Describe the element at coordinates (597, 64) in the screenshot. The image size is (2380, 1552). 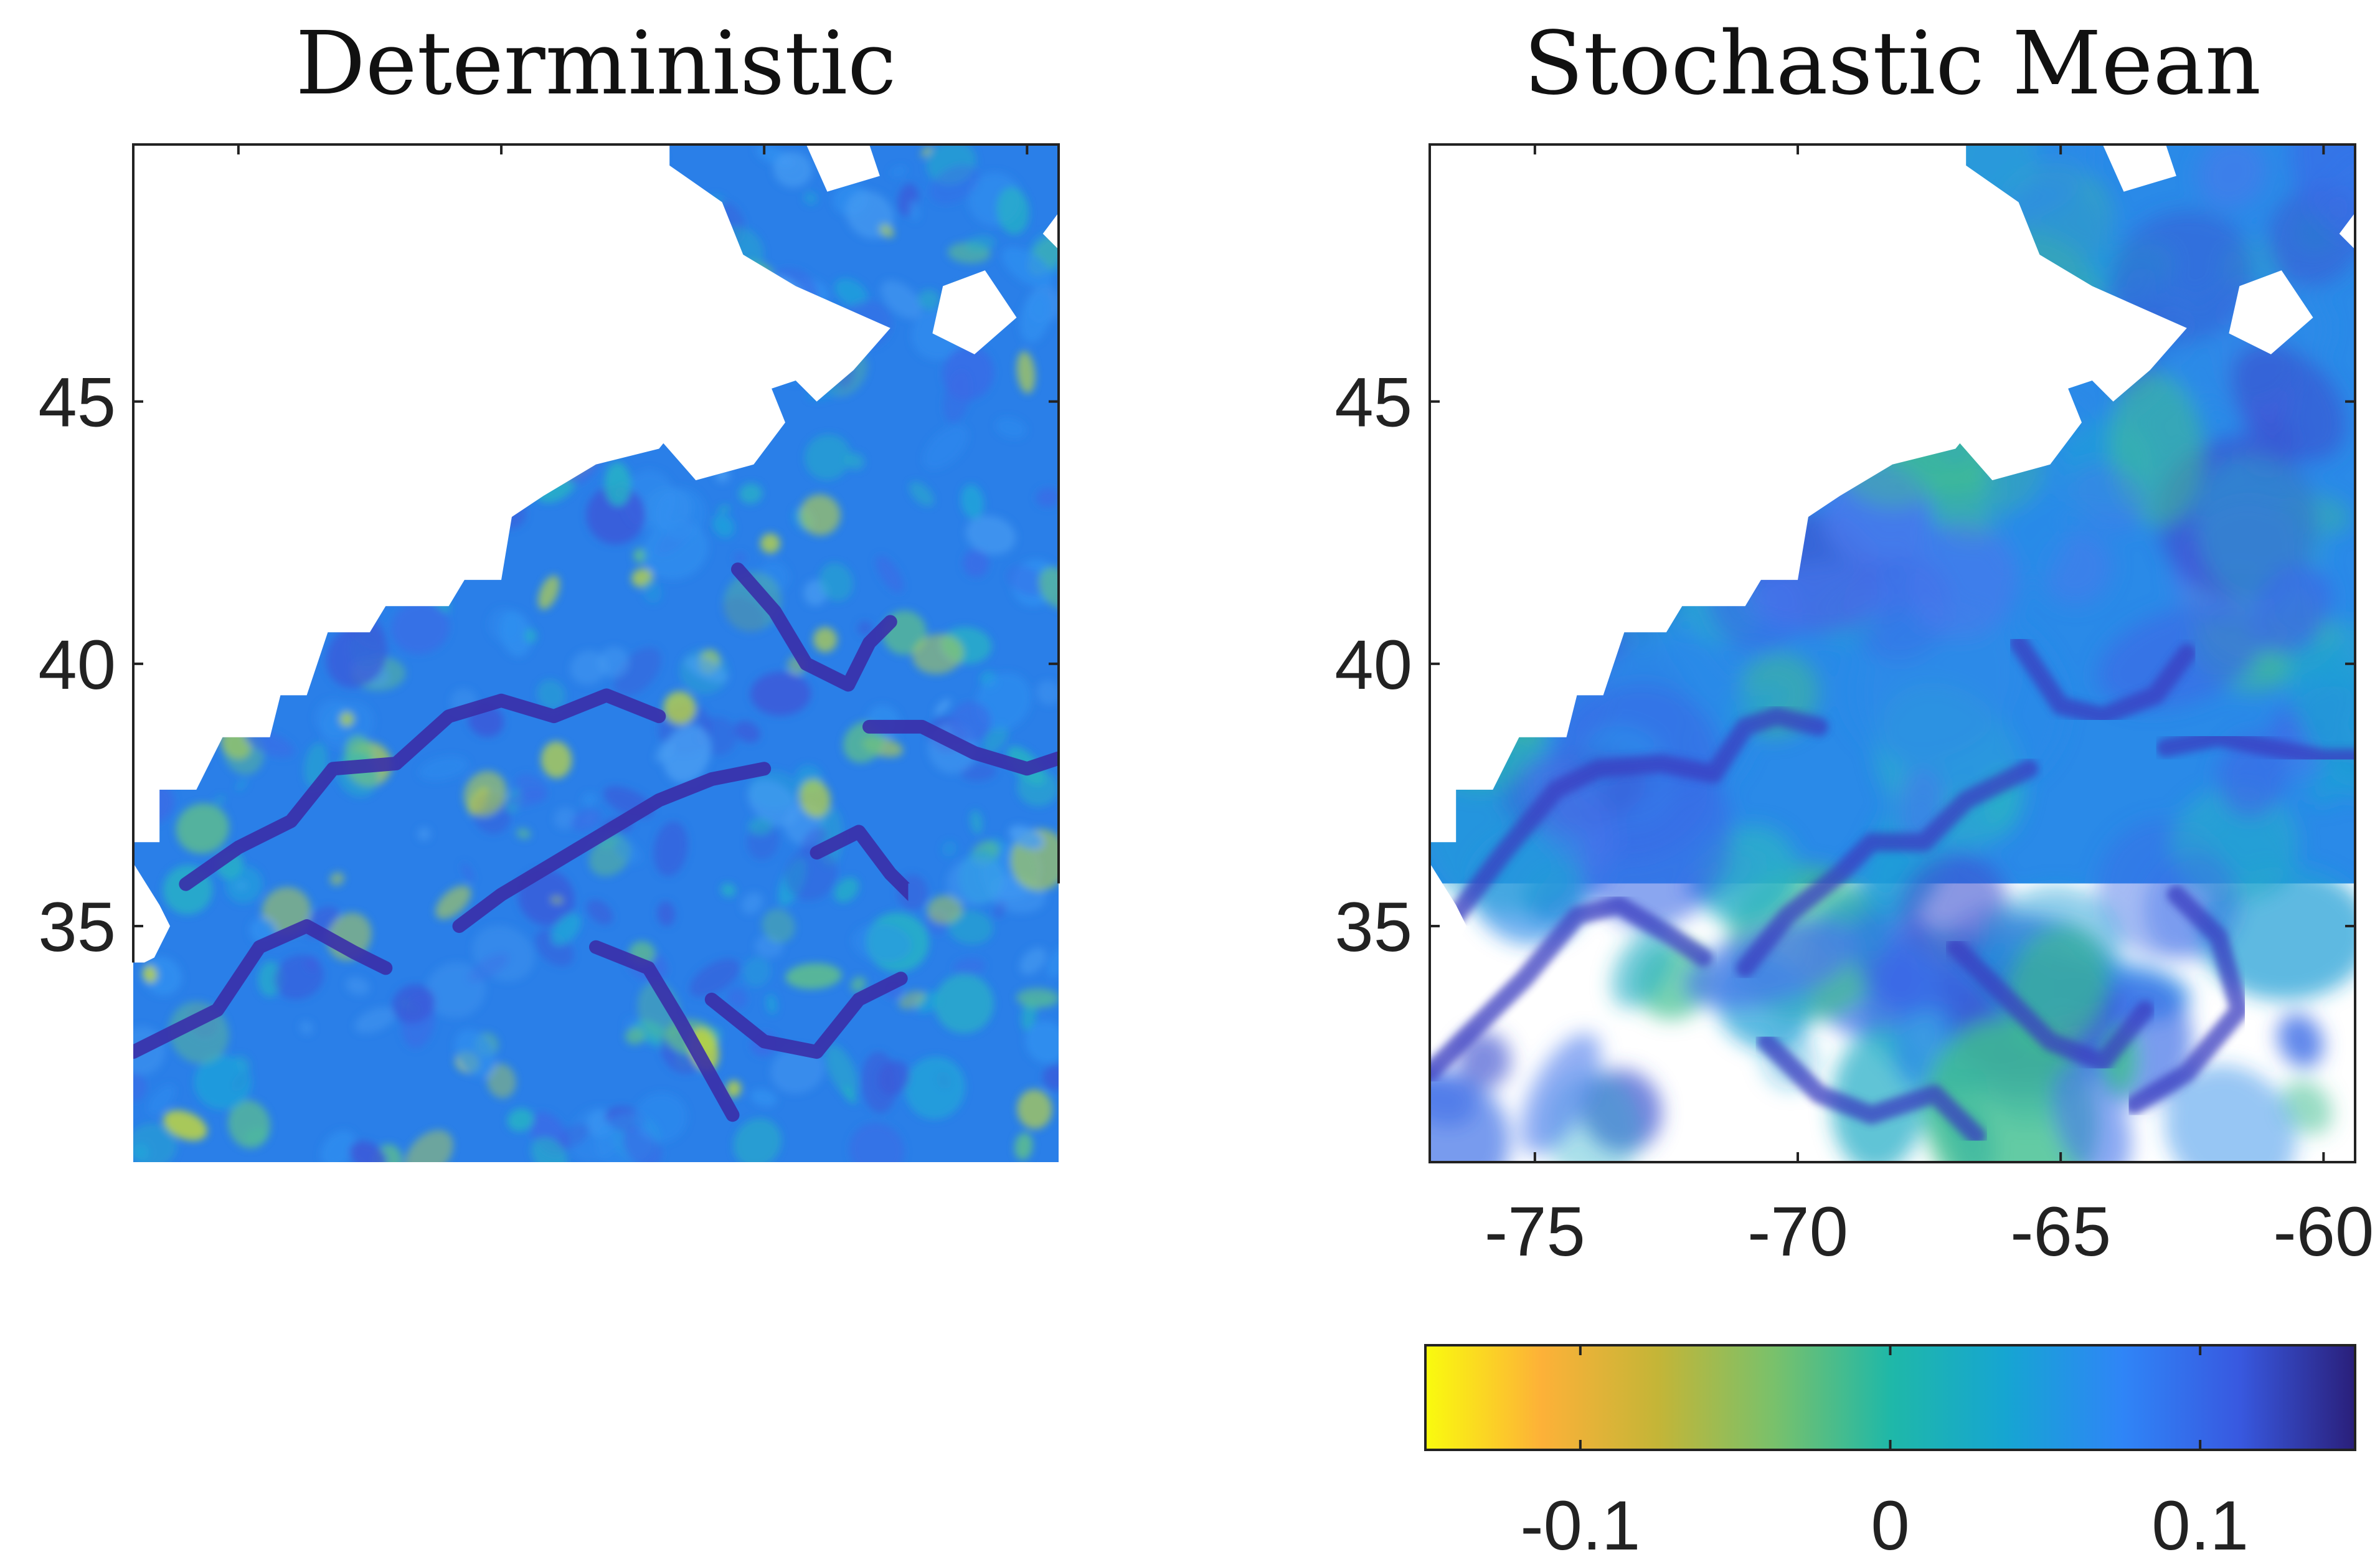
I see `panel-title: Deterministic` at that location.